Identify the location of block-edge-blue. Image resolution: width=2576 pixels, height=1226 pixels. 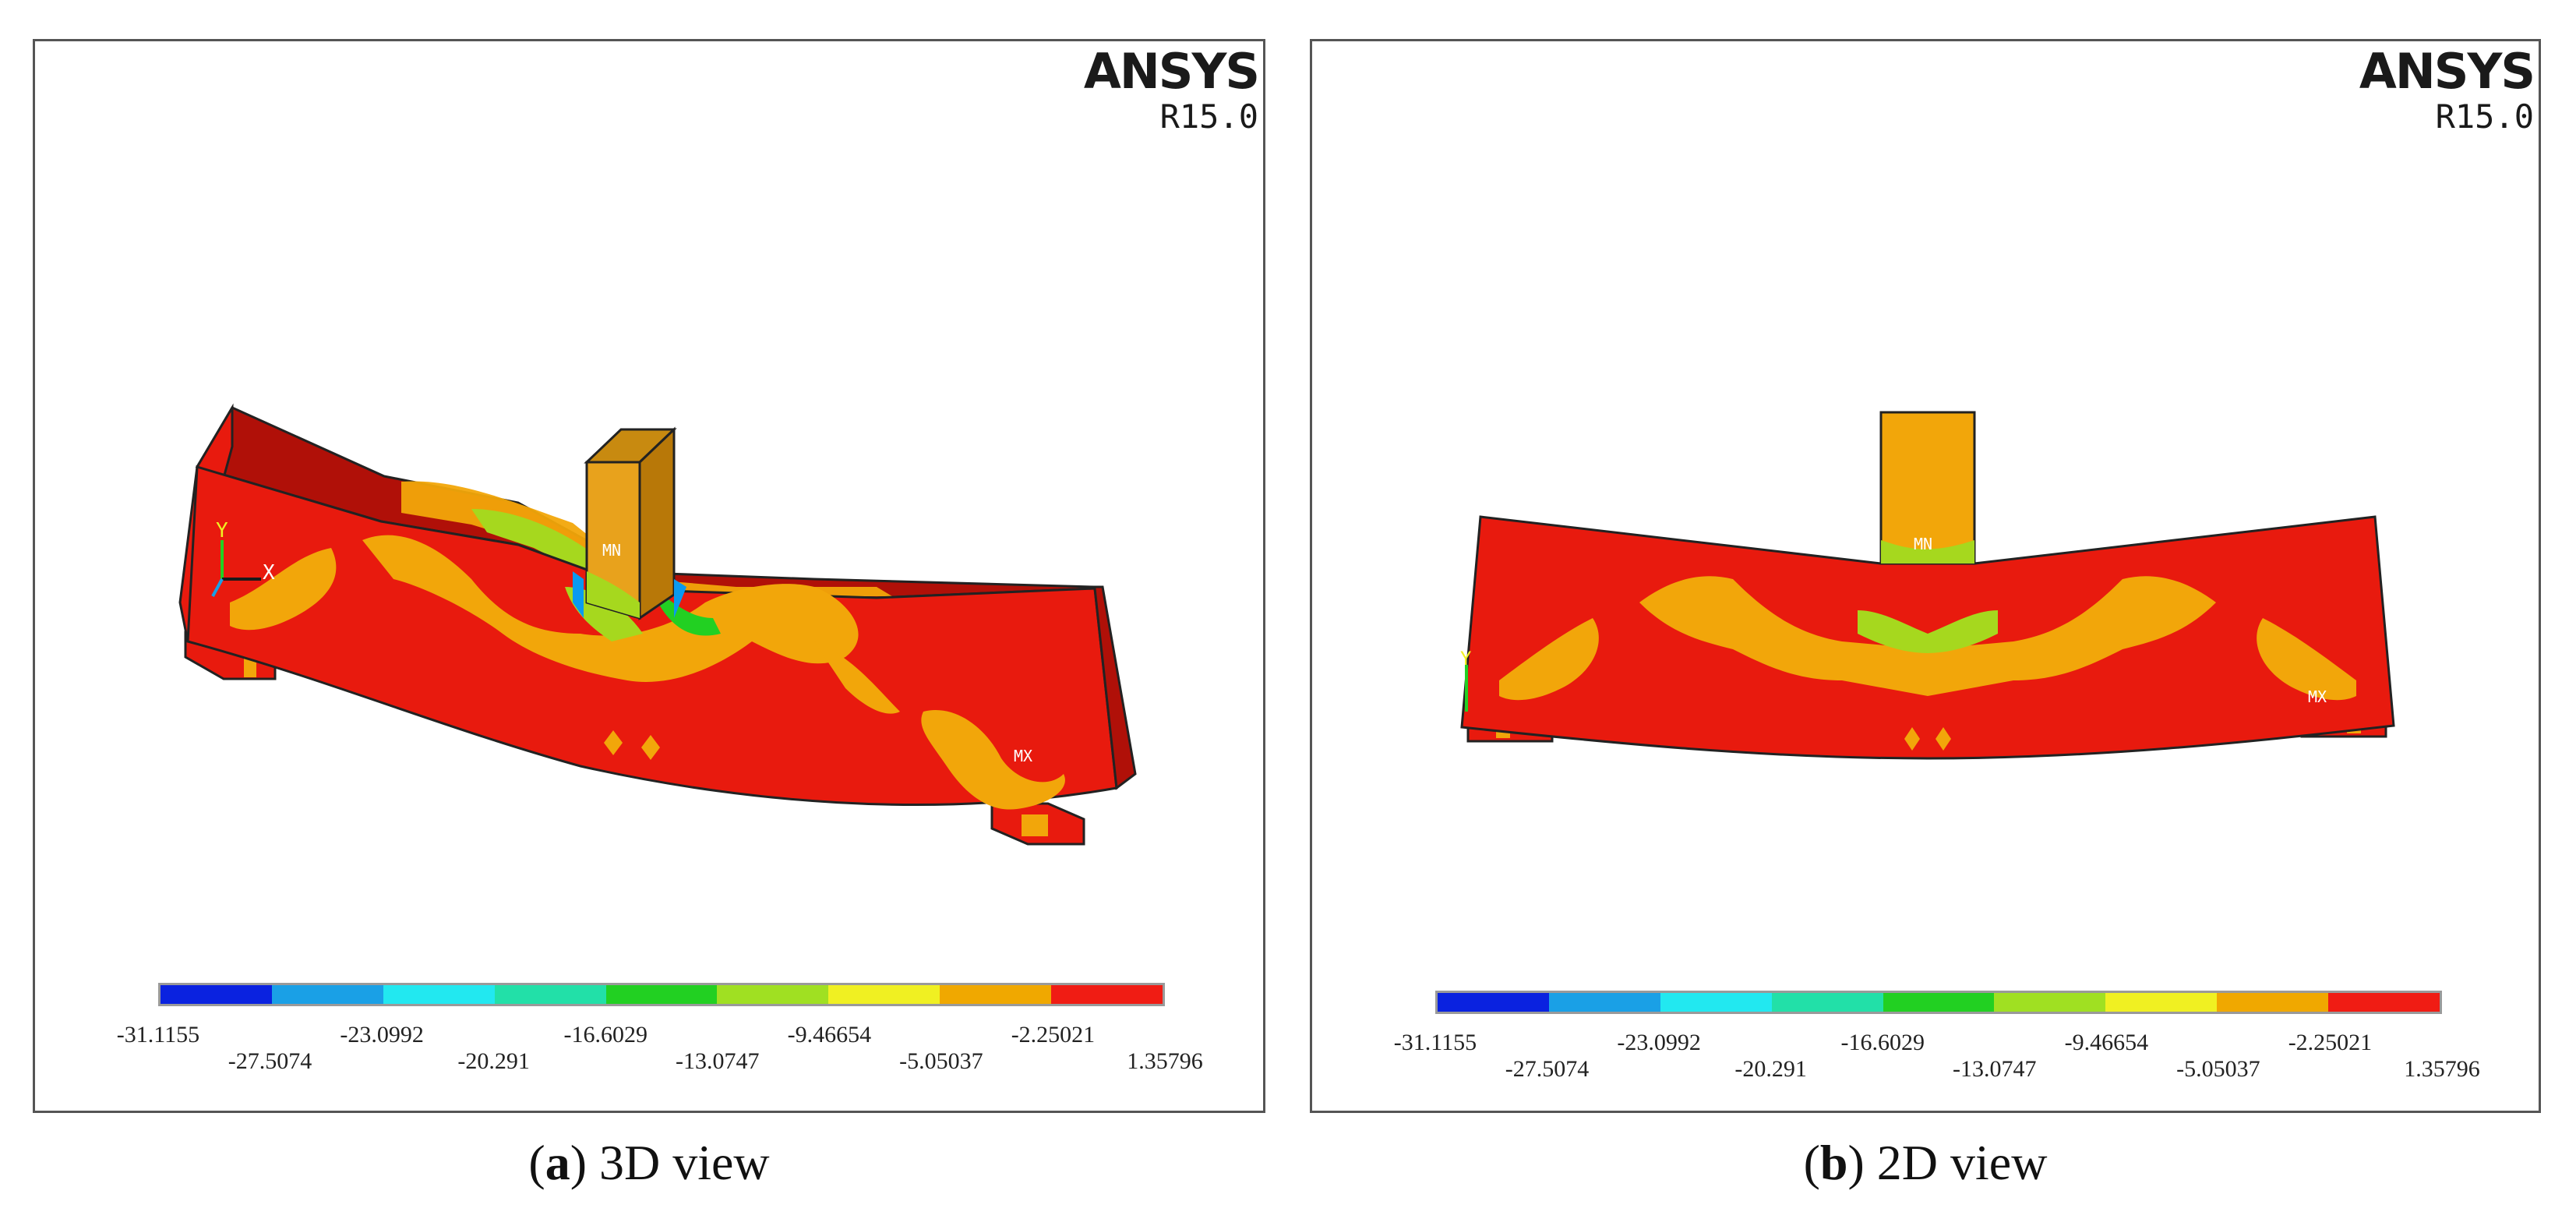
(578, 594).